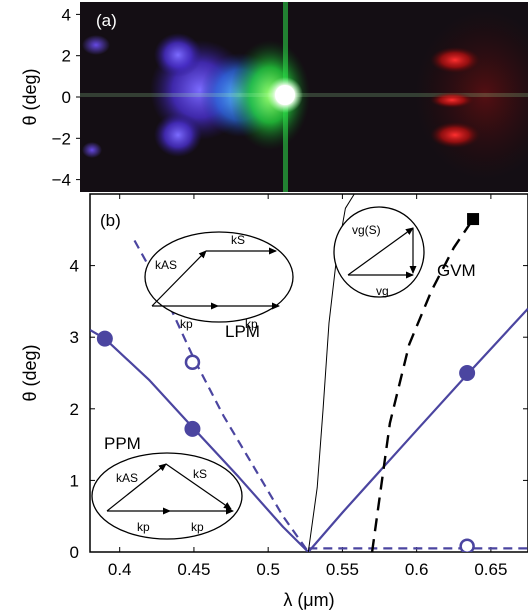 Image resolution: width=528 pixels, height=614 pixels. Describe the element at coordinates (382, 291) in the screenshot. I see `gvm-label-vg: vg` at that location.